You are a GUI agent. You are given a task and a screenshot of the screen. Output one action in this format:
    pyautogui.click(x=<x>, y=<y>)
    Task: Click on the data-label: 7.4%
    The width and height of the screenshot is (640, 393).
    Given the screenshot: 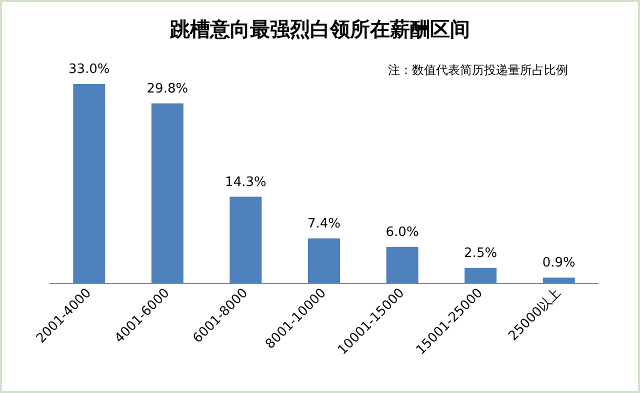 What is the action you would take?
    pyautogui.click(x=324, y=224)
    